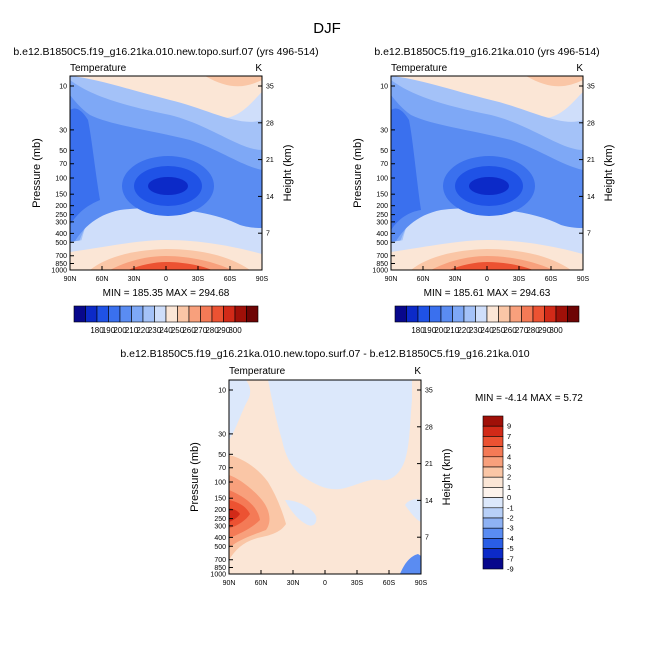 The image size is (654, 654). I want to click on panel-c-y-tick-label: 150, so click(220, 499).